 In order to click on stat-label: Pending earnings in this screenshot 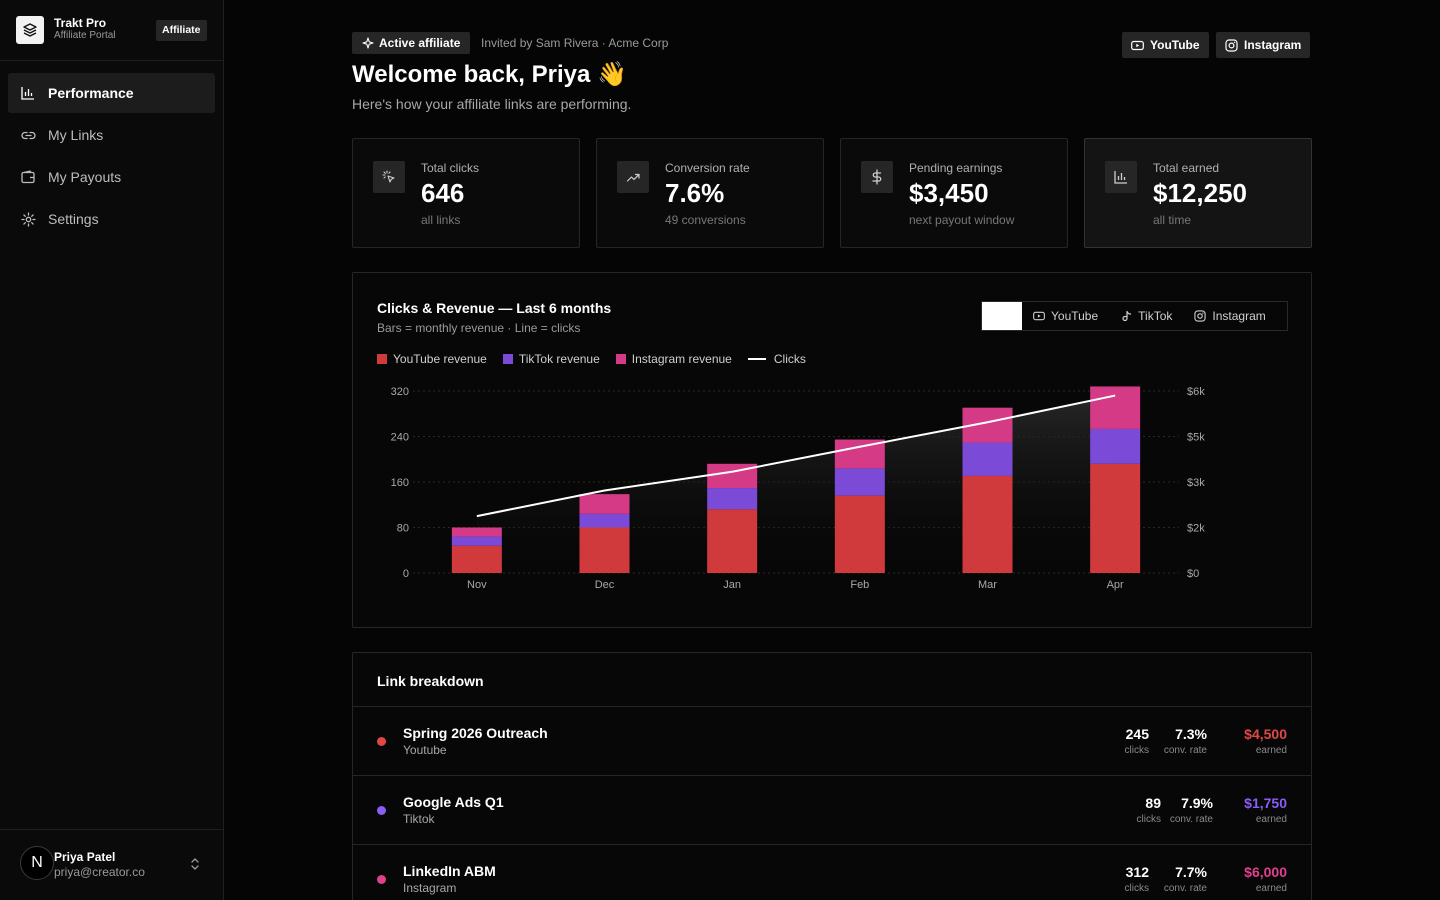, I will do `click(956, 168)`.